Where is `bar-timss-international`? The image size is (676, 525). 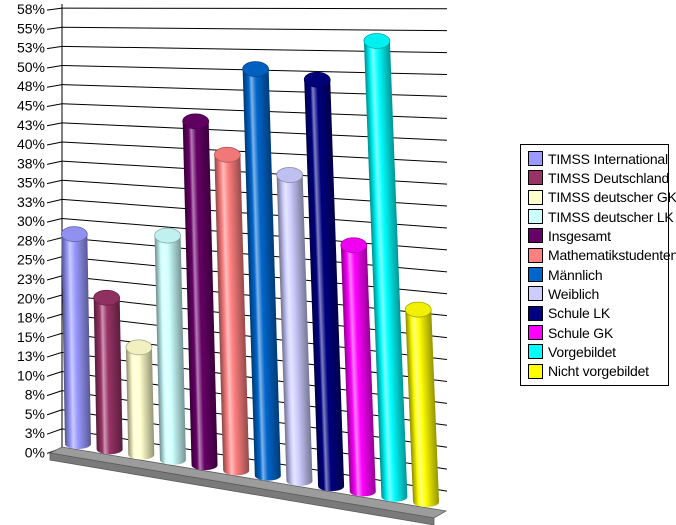 bar-timss-international is located at coordinates (76, 337).